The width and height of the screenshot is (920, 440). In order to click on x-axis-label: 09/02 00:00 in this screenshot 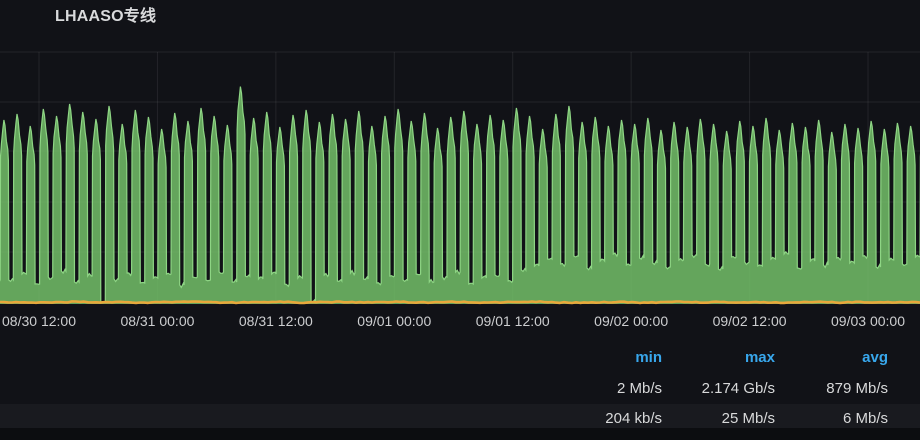, I will do `click(631, 321)`.